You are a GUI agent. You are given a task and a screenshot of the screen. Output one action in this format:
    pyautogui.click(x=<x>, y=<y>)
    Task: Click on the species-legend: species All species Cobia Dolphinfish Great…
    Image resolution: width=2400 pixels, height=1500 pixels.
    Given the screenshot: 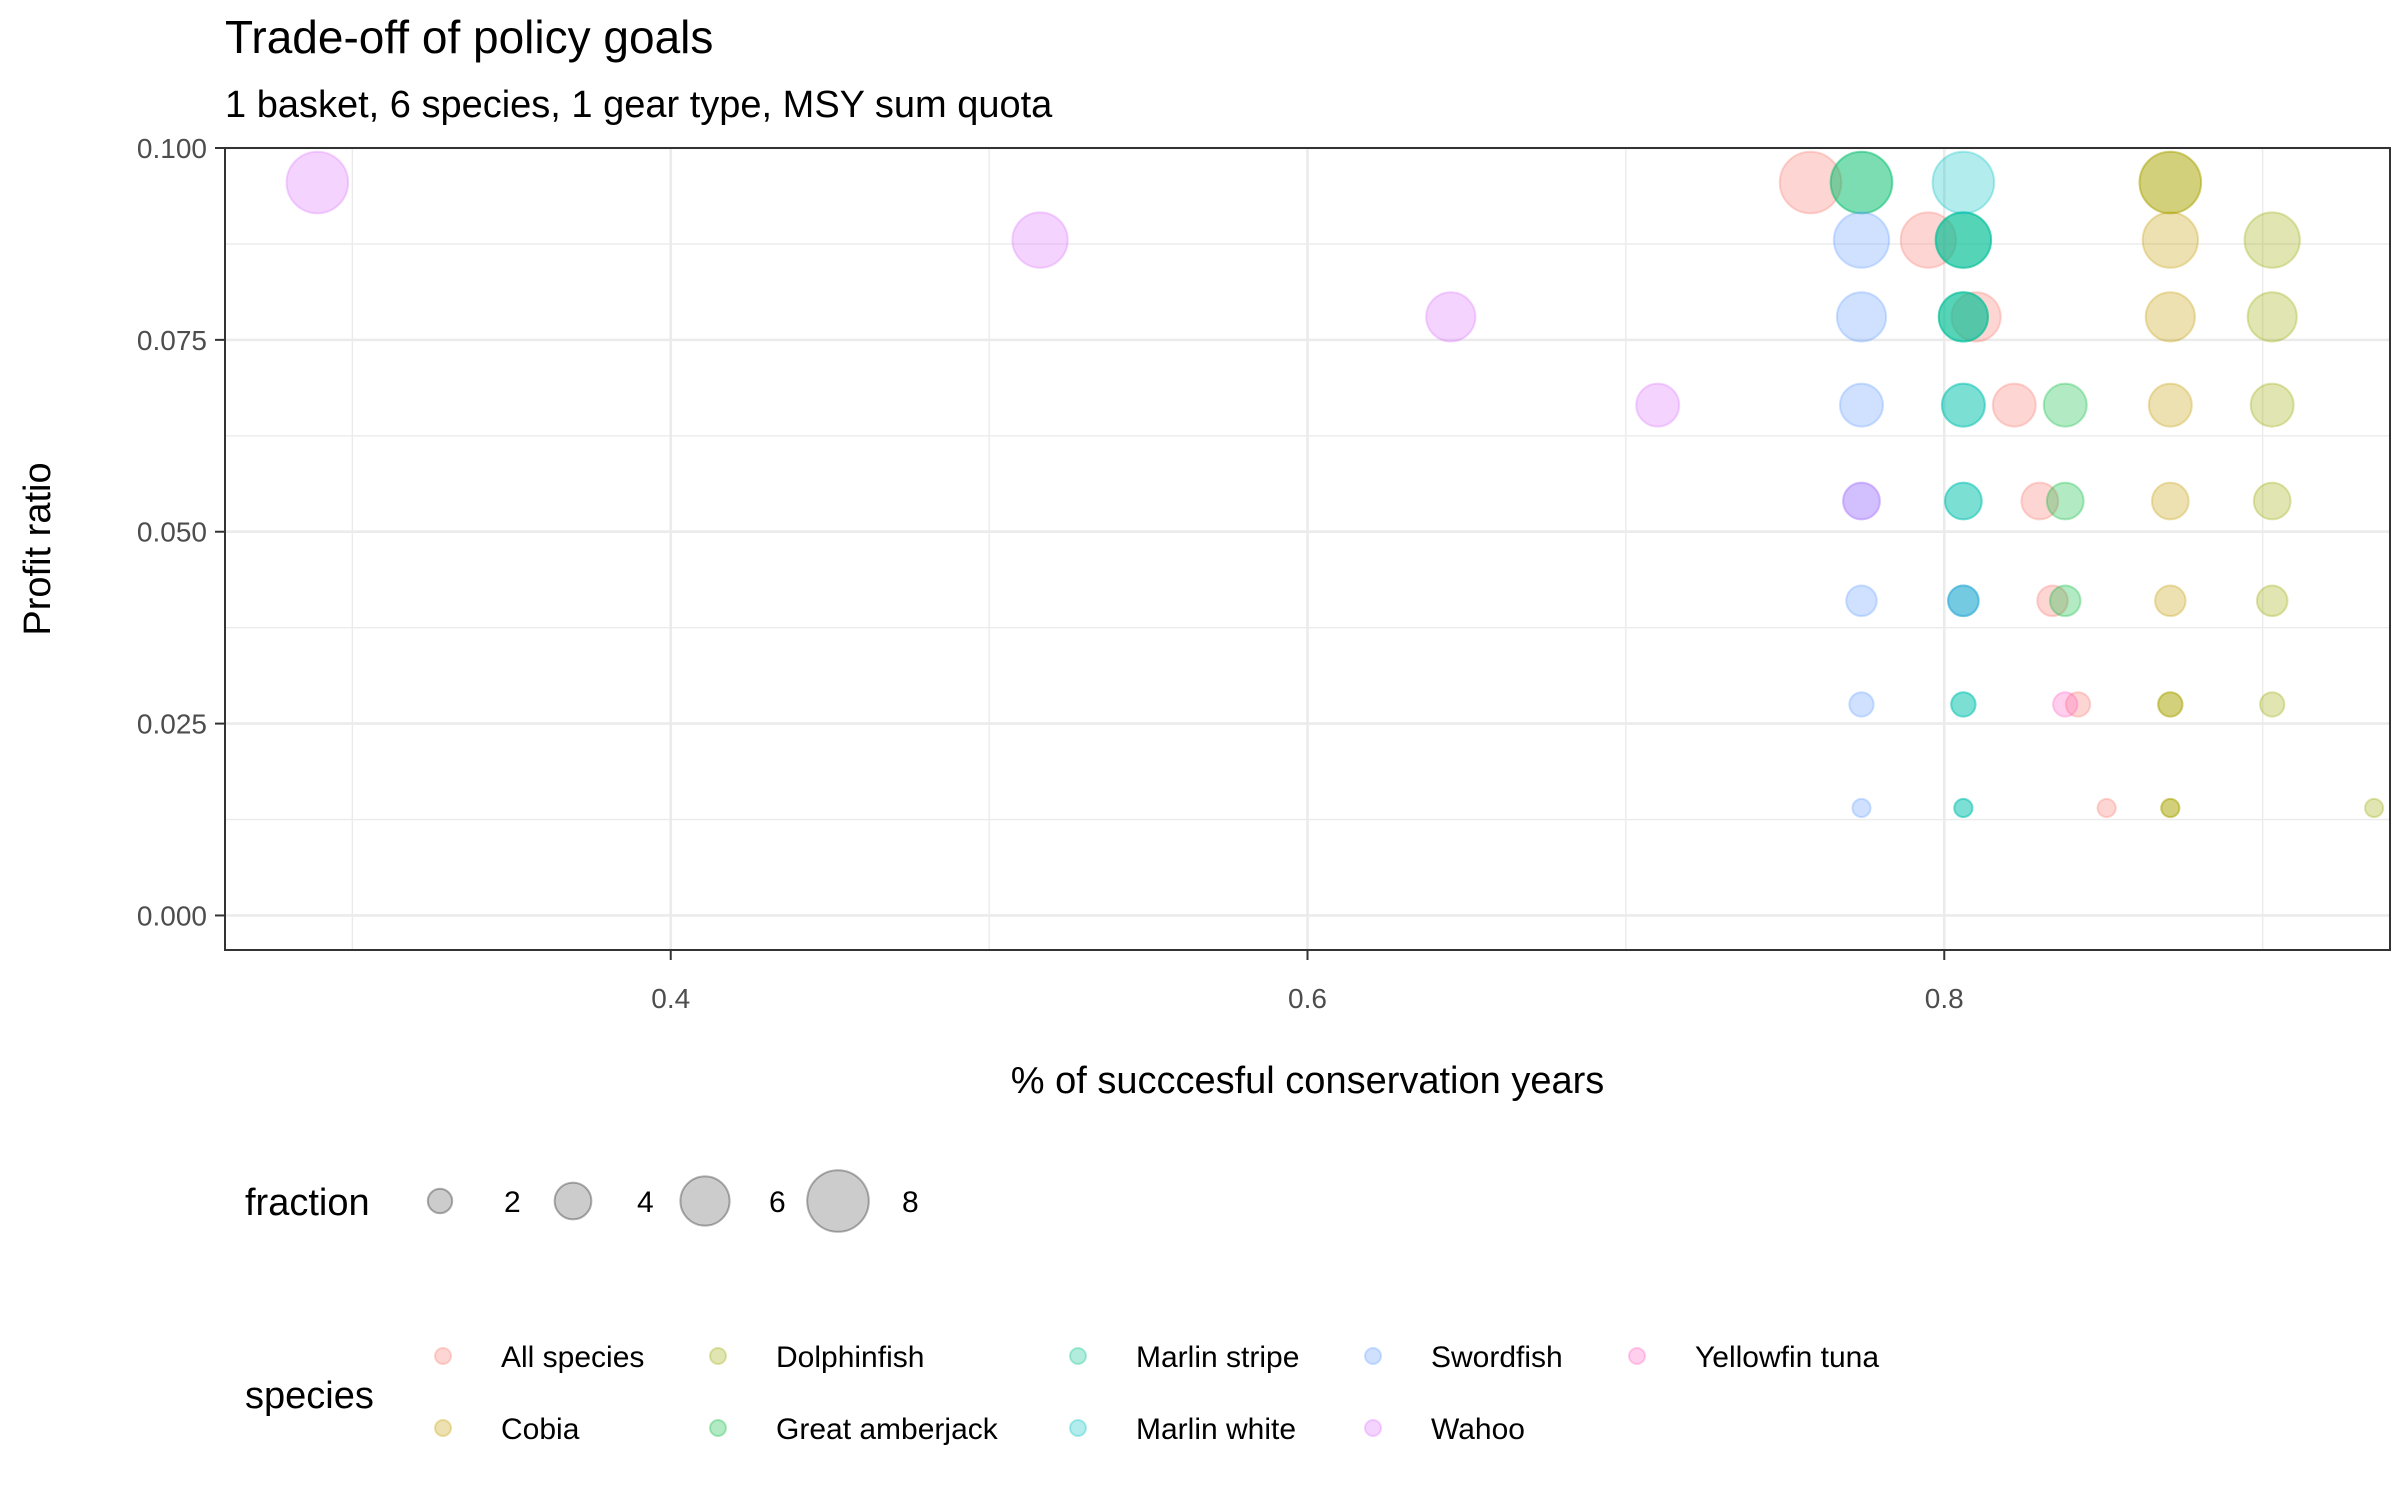 What is the action you would take?
    pyautogui.click(x=1062, y=1393)
    